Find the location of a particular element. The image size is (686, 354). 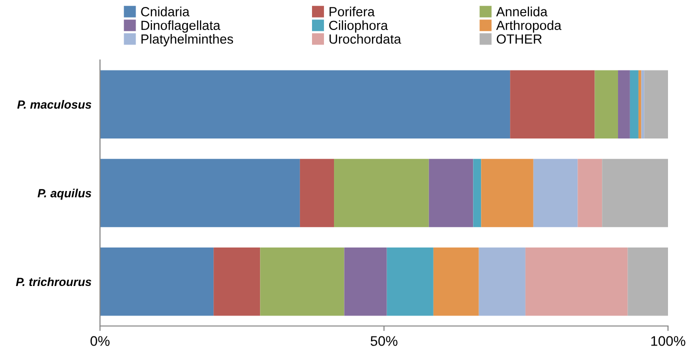

x-tick-label: 50% is located at coordinates (384, 341).